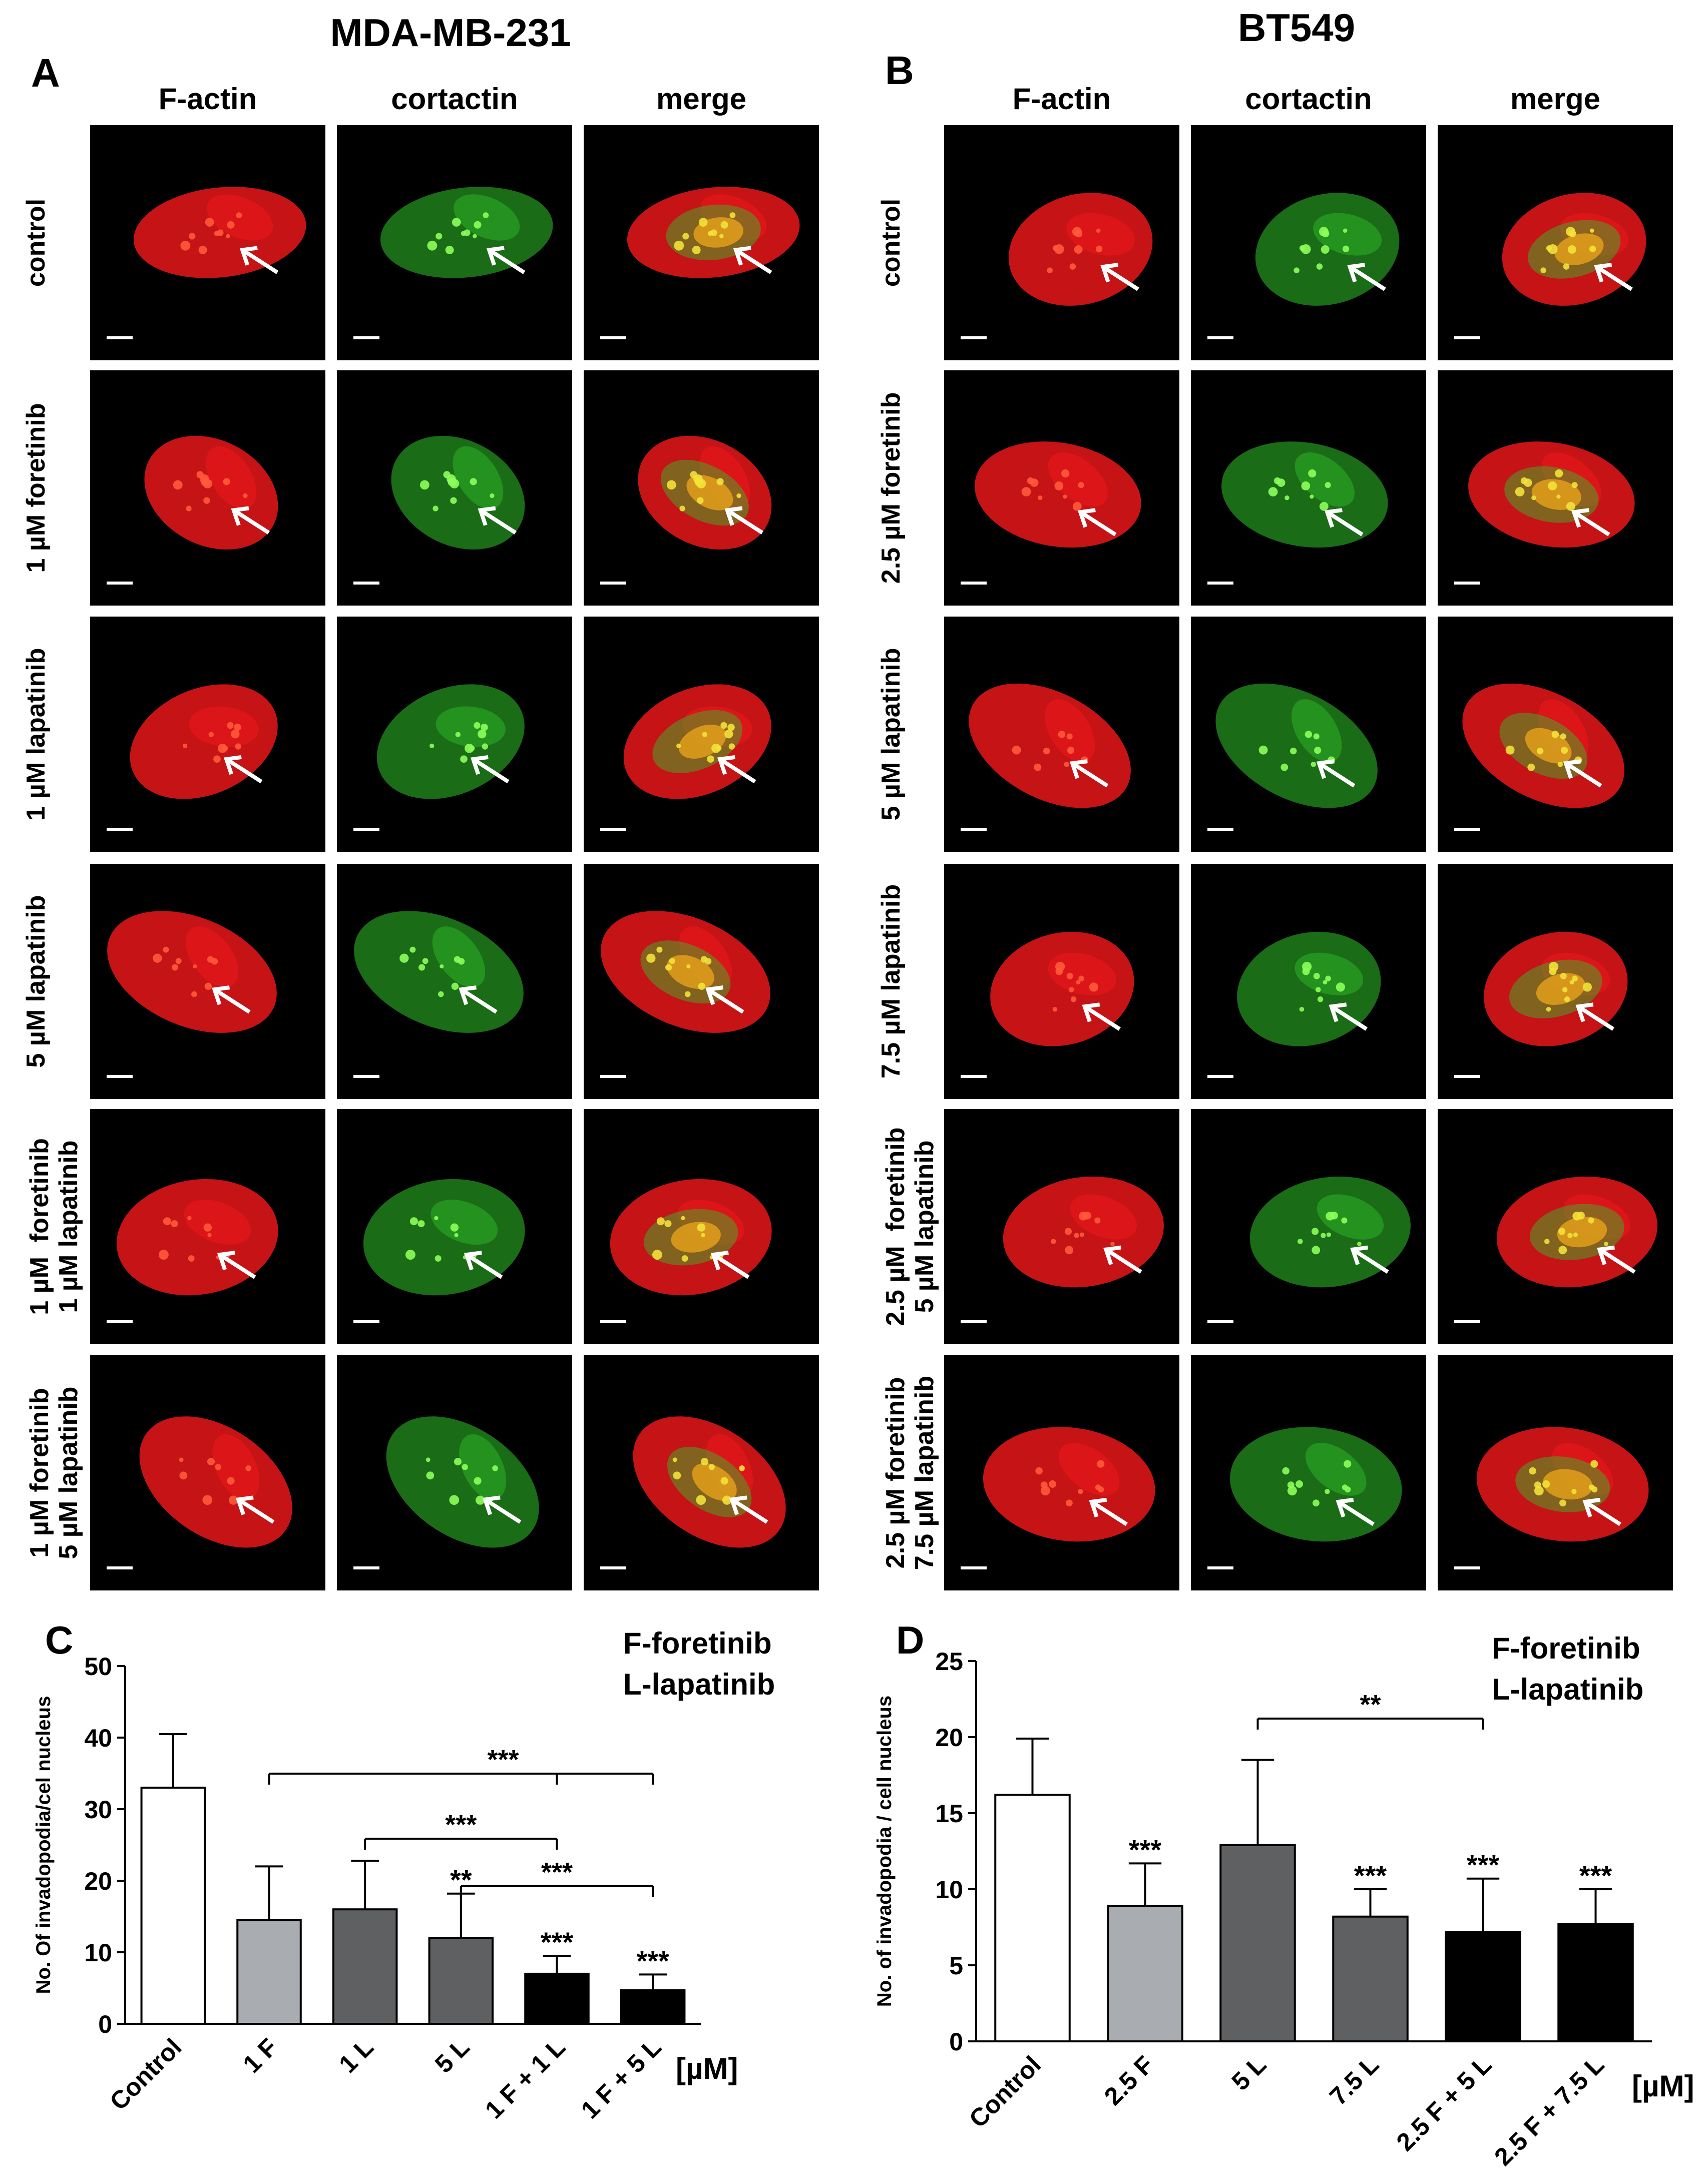 This screenshot has width=1706, height=2184. Describe the element at coordinates (145, 2074) in the screenshot. I see `x-tick-label: Control` at that location.